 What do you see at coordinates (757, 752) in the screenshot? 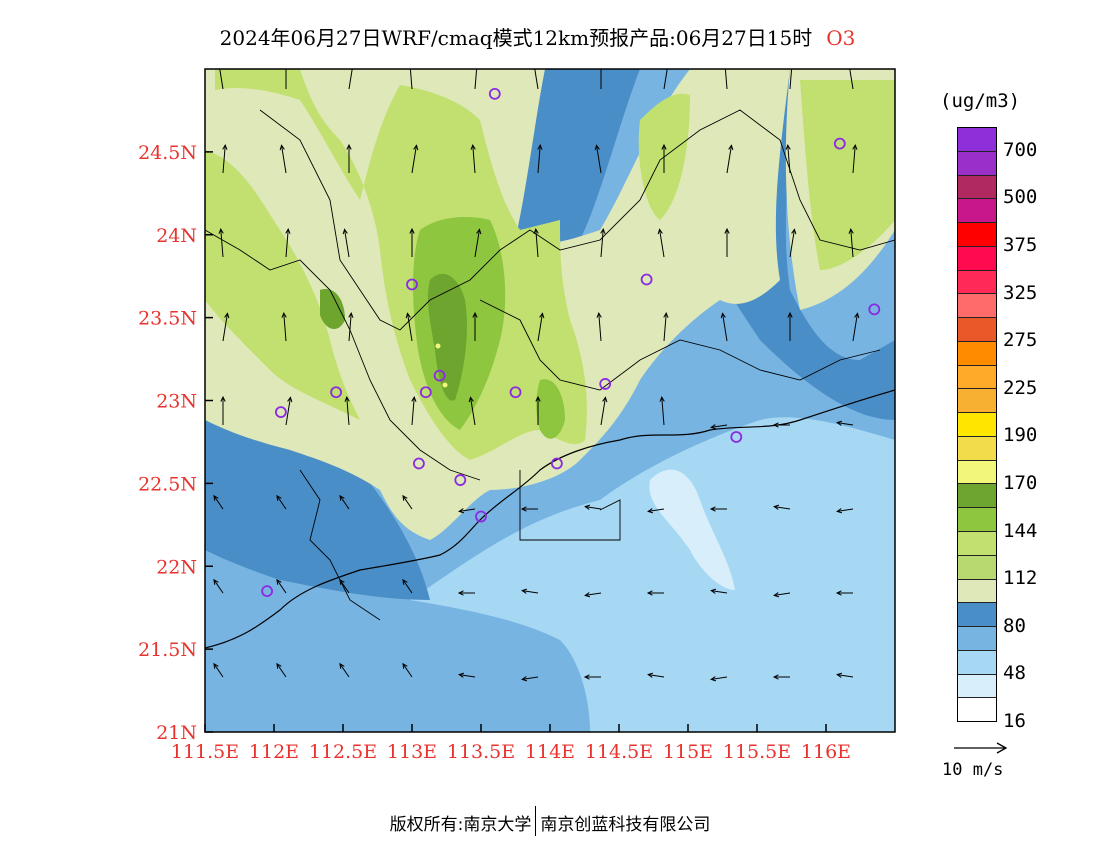
I see `x-tick-label: 115.5E` at bounding box center [757, 752].